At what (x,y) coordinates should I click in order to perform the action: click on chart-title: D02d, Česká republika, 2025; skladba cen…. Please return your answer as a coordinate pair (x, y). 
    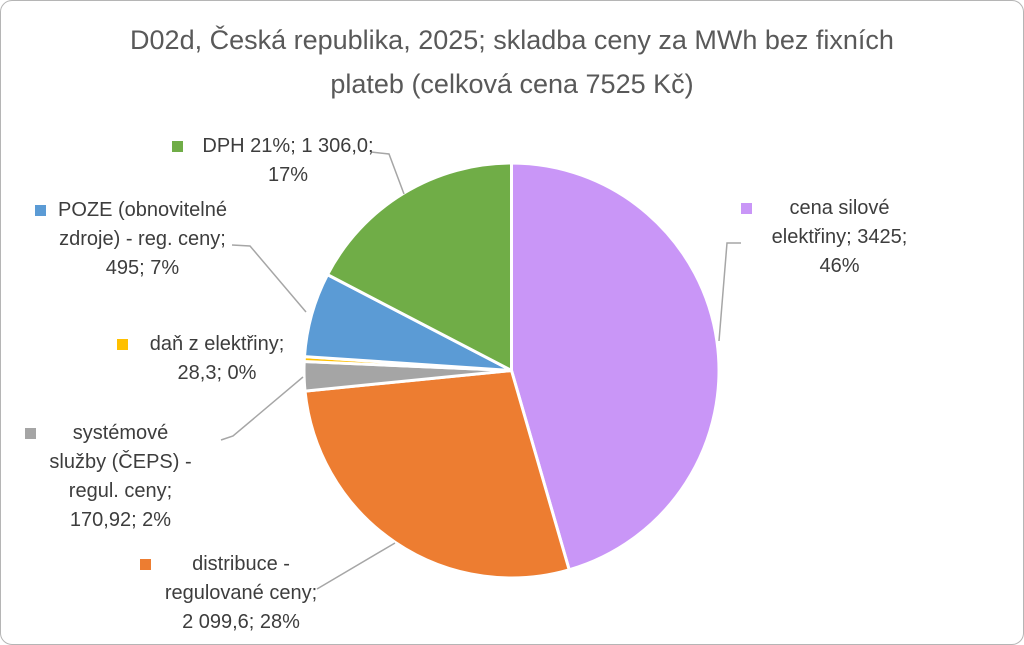
    Looking at the image, I should click on (512, 62).